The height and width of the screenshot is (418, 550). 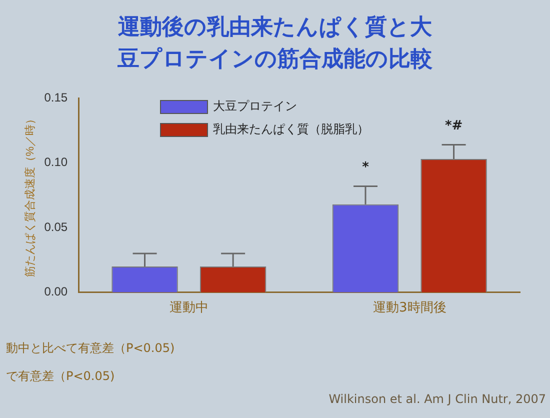 What do you see at coordinates (275, 44) in the screenshot?
I see `chart-title: 運動後の乳由来たんぱく質と大豆プロテインの筋合成能の比較` at bounding box center [275, 44].